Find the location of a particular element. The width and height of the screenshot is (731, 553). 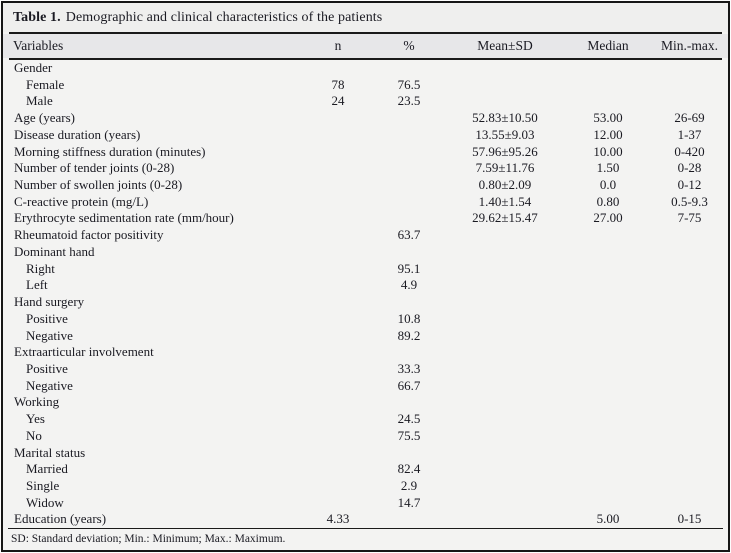

cell-percent: 14.7 is located at coordinates (409, 502).